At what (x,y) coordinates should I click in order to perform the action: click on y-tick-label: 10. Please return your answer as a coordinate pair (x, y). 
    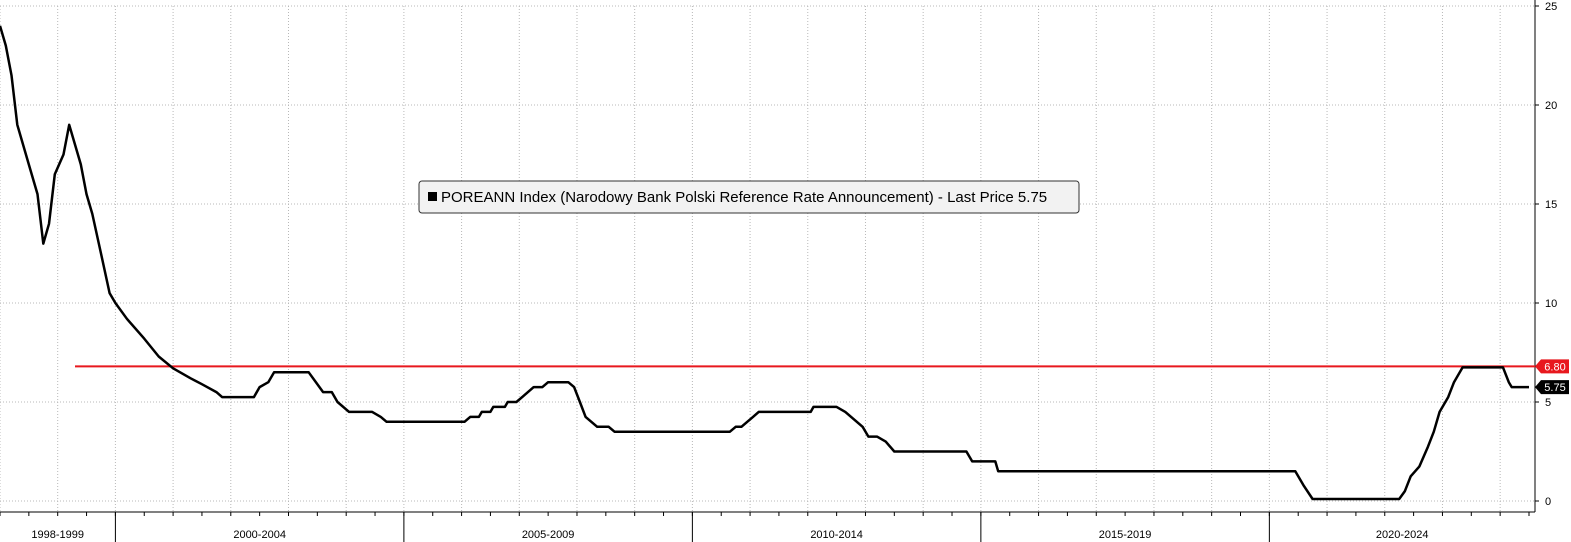
    Looking at the image, I should click on (1551, 304).